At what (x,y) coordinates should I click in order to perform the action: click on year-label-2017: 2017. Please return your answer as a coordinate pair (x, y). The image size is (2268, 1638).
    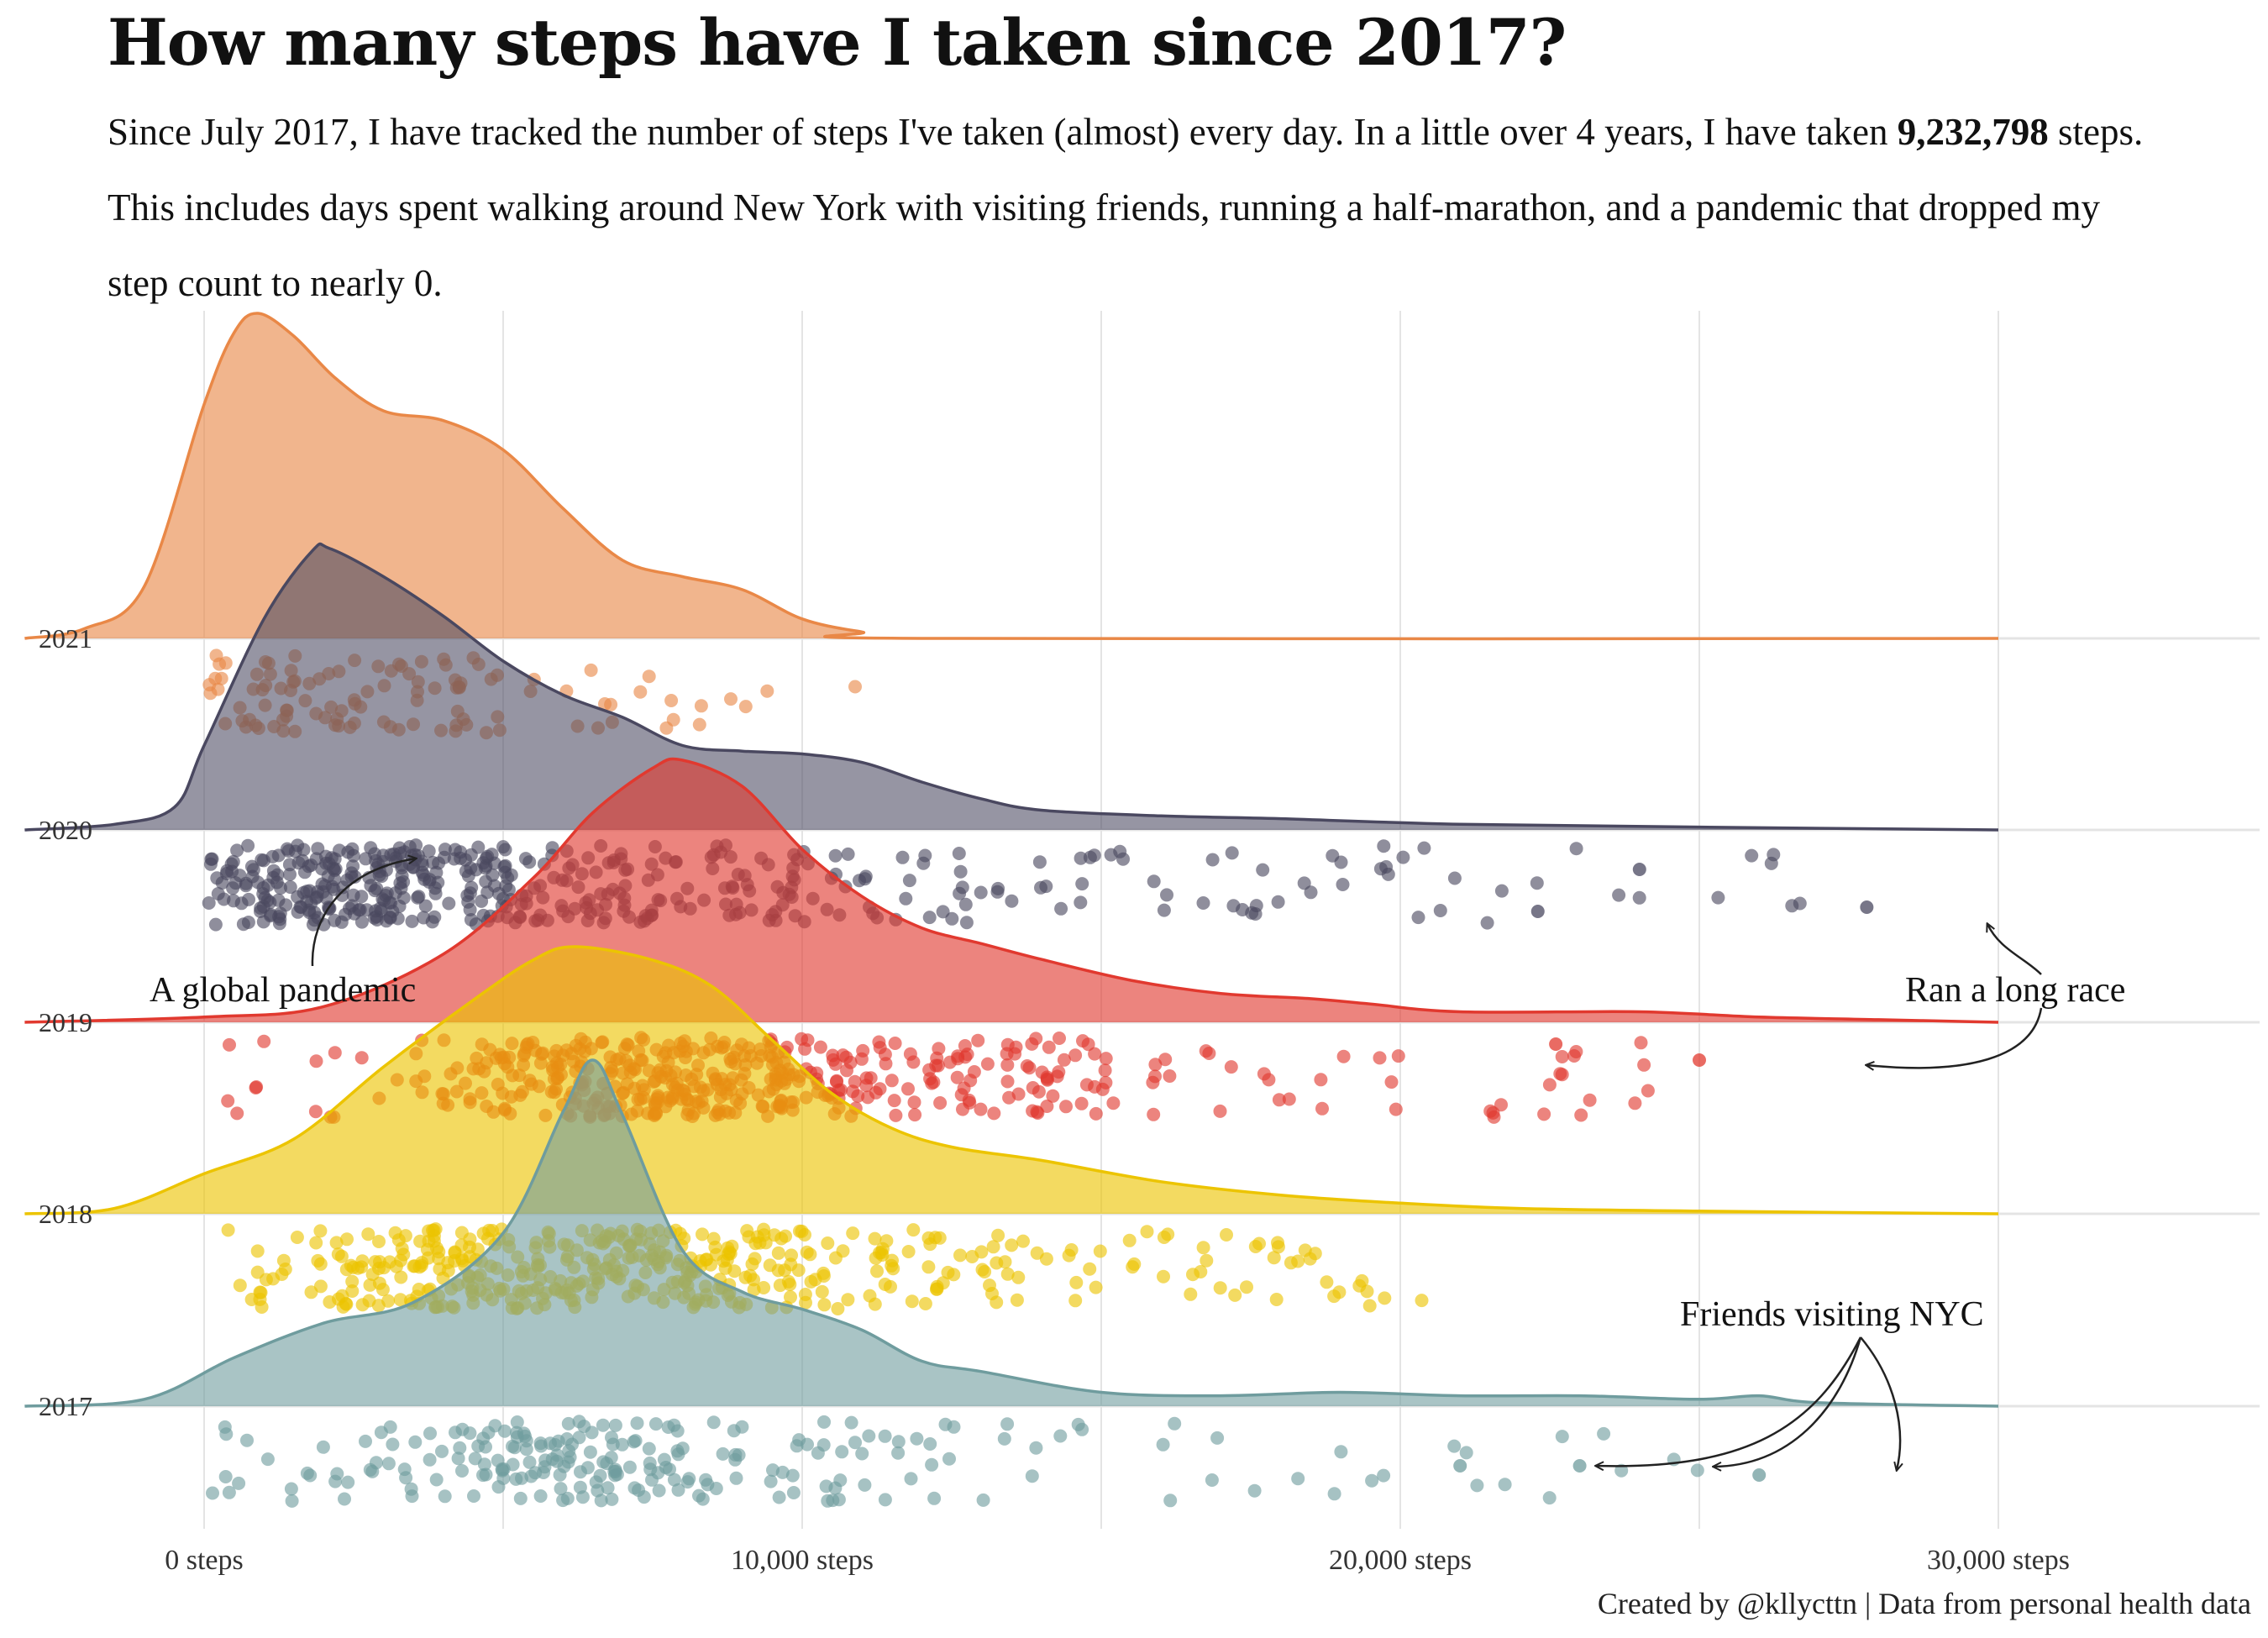
    Looking at the image, I should click on (65, 1406).